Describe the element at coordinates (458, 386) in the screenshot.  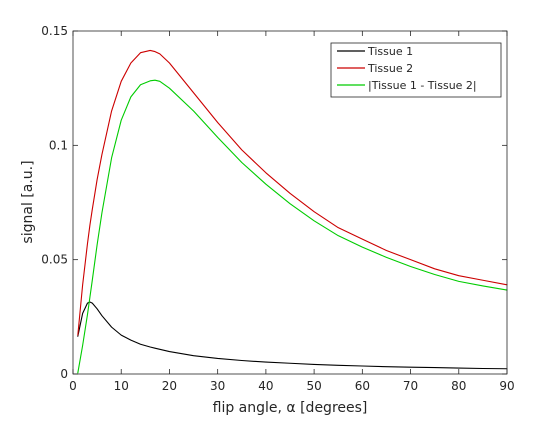
I see `x-tick-label: 80` at that location.